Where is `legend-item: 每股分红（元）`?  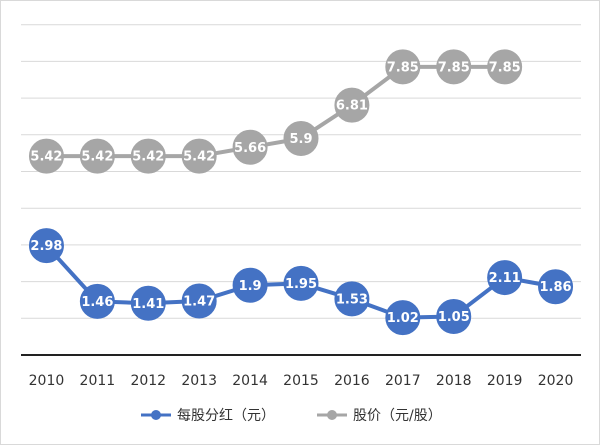 legend-item: 每股分红（元） is located at coordinates (208, 416).